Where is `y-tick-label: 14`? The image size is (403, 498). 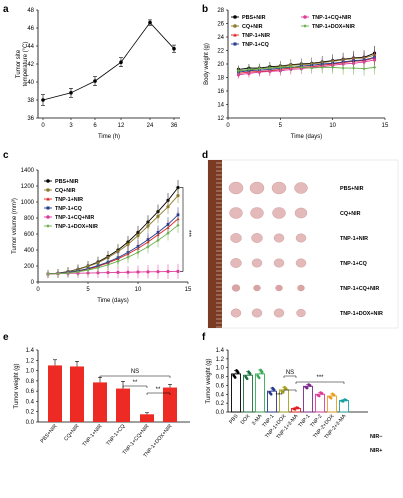
y-tick-label: 14 is located at coordinates (220, 106).